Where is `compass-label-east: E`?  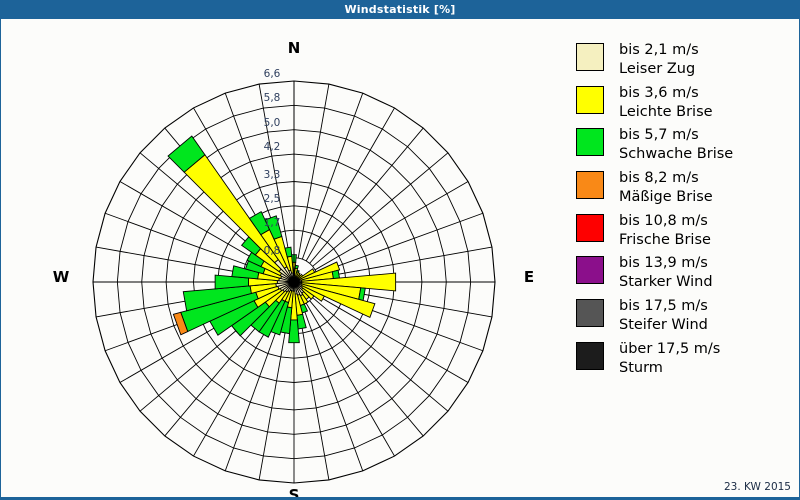
compass-label-east: E is located at coordinates (529, 277).